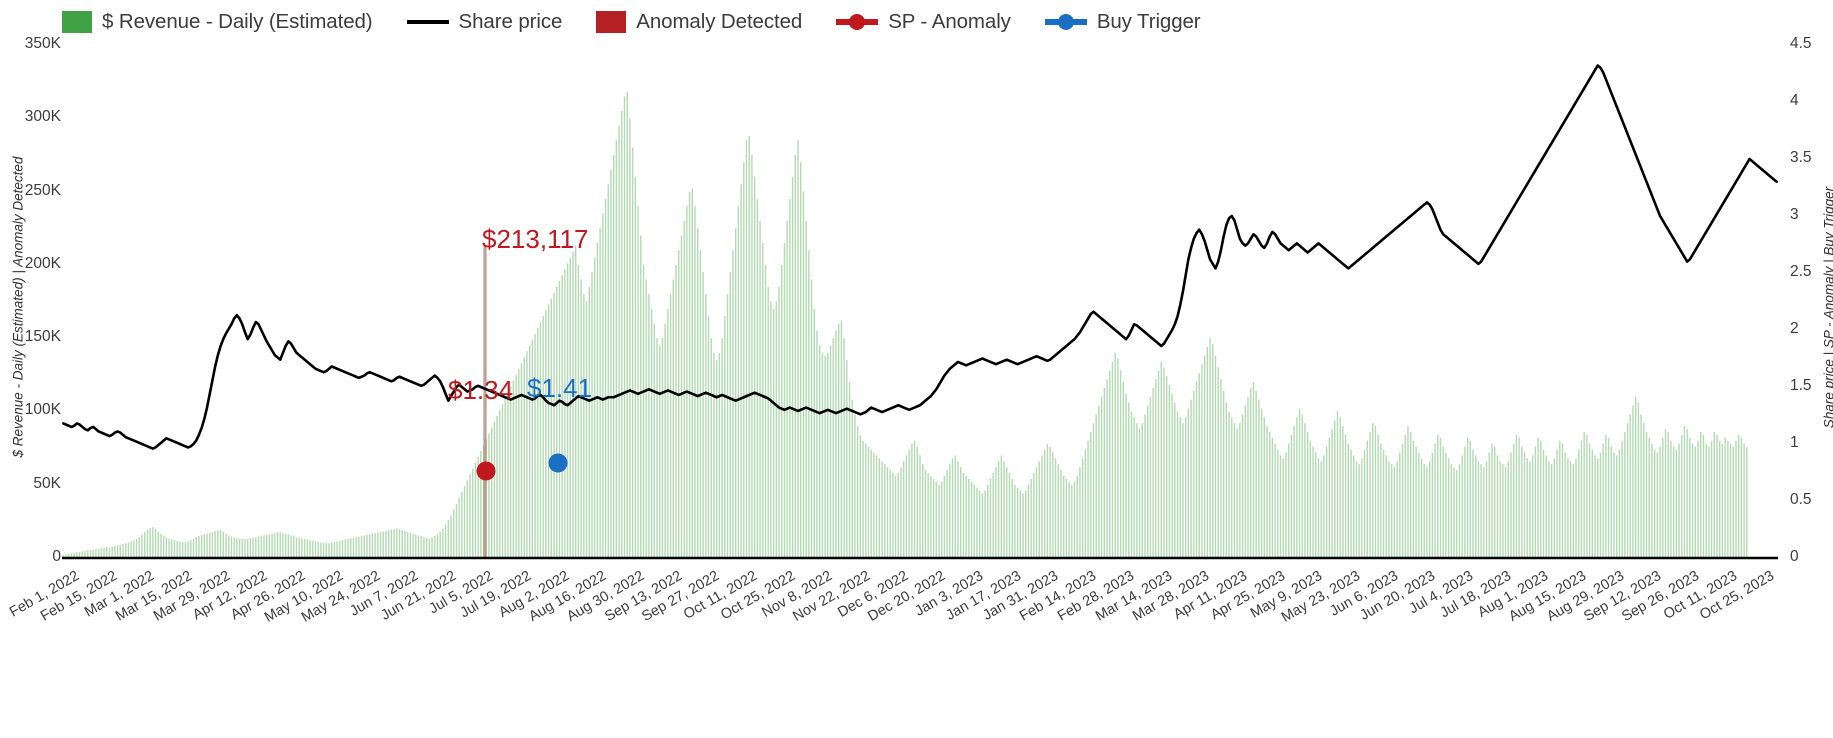 Image resolution: width=1833 pixels, height=738 pixels. What do you see at coordinates (485, 401) in the screenshot?
I see `anomaly-detected-bar` at bounding box center [485, 401].